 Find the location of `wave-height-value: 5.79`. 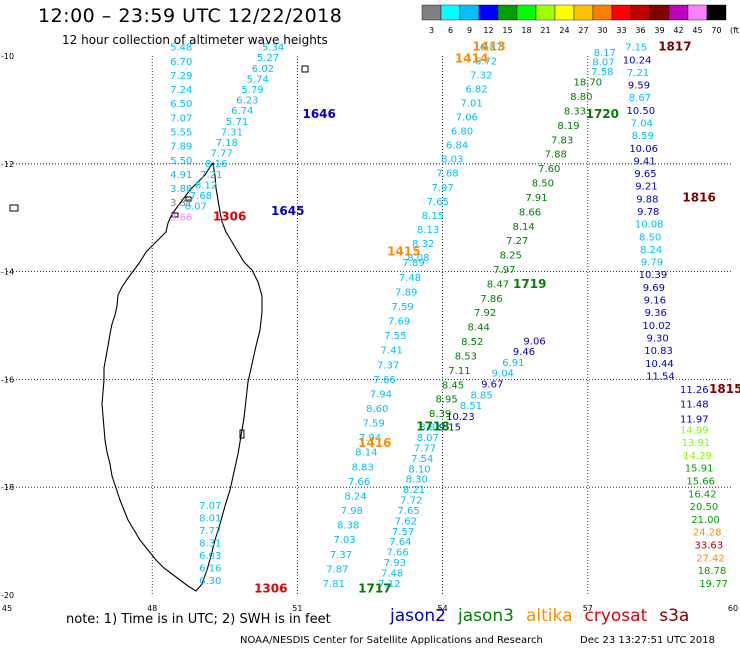

wave-height-value: 5.79 is located at coordinates (252, 90).